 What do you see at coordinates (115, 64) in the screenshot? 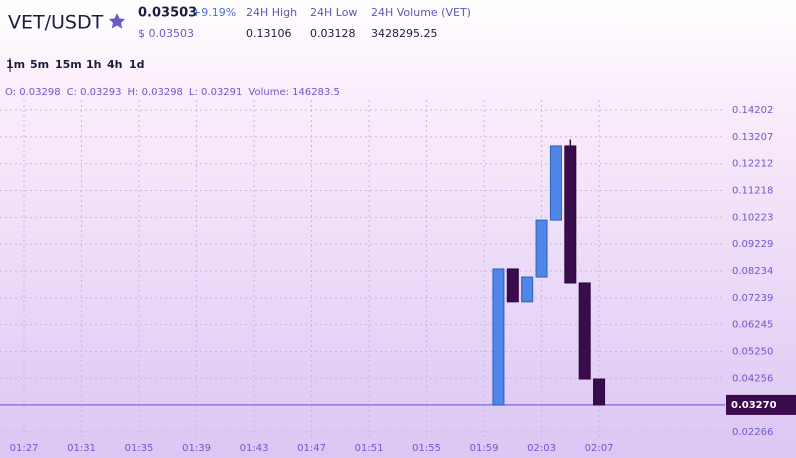
I see `interval-button: 4h` at bounding box center [115, 64].